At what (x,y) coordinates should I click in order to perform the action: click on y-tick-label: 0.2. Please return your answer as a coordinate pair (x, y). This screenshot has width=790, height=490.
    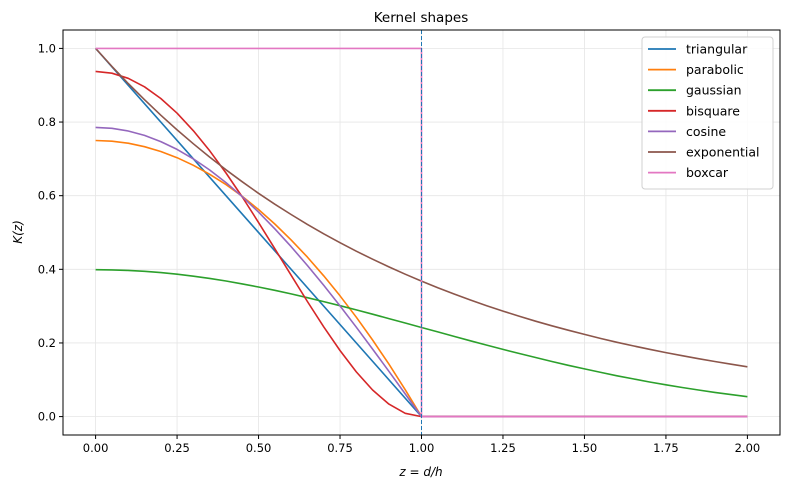
    Looking at the image, I should click on (47, 343).